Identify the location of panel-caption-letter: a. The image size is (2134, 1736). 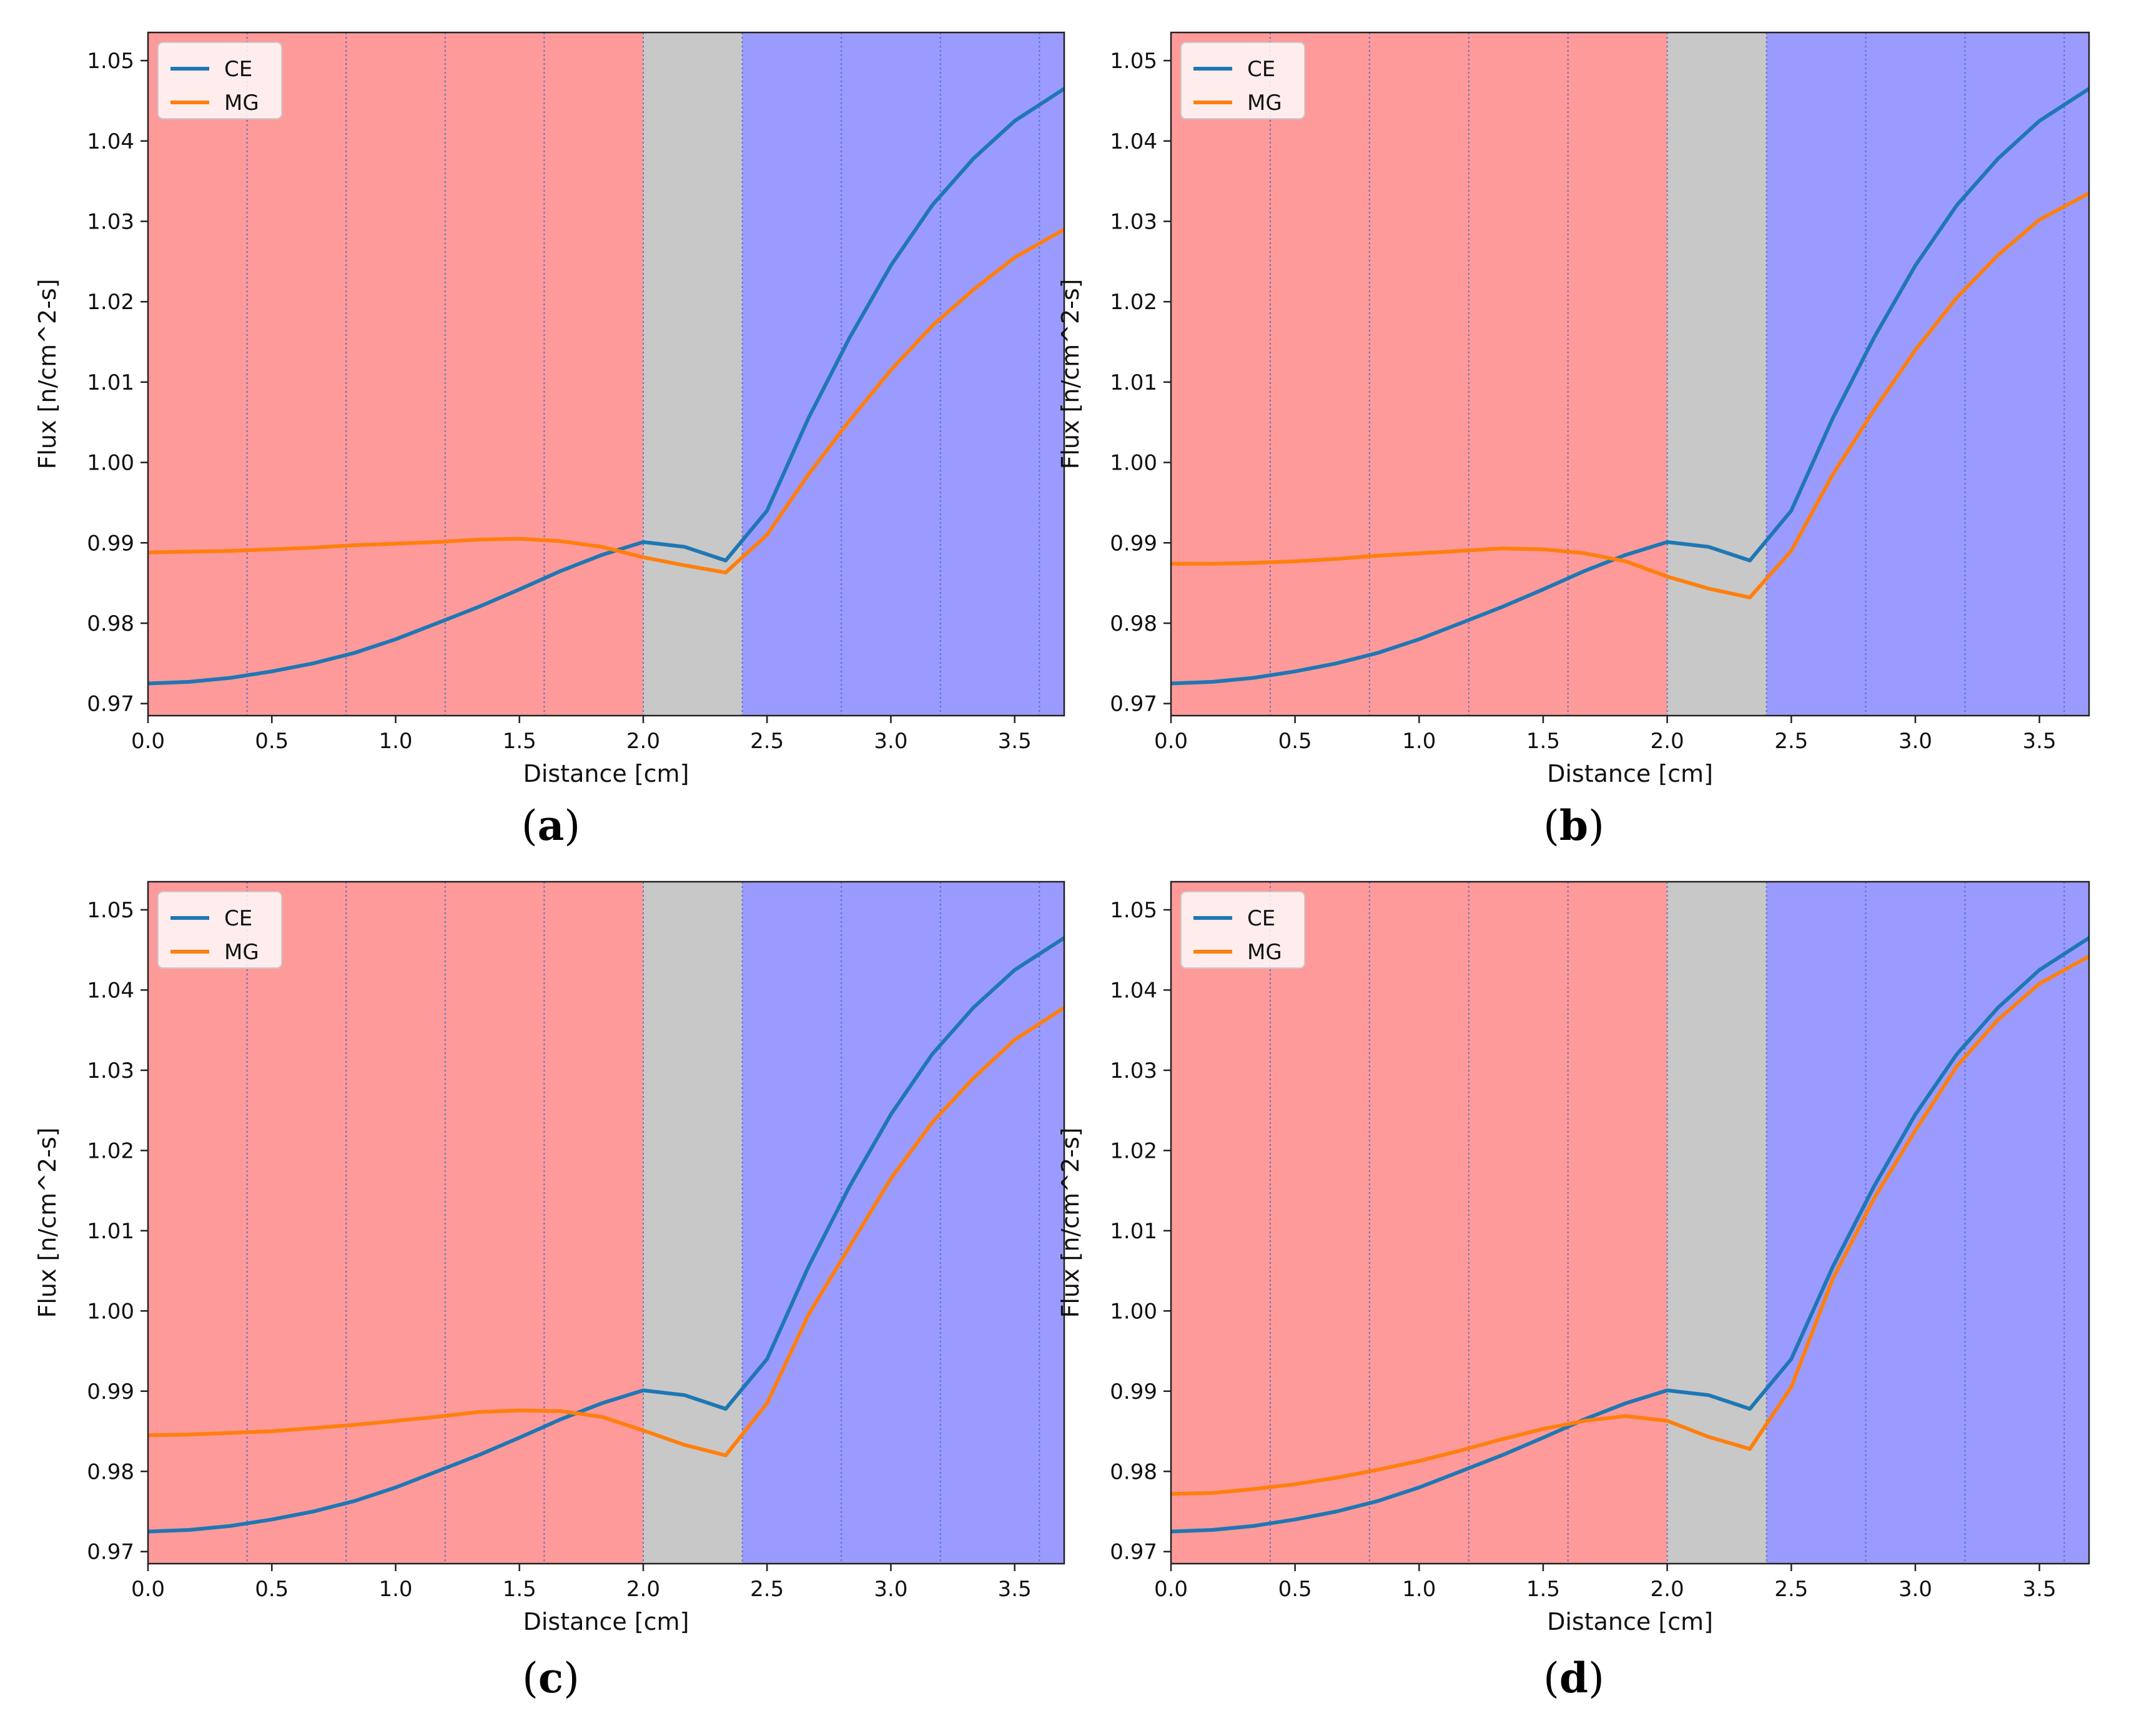
(551, 825).